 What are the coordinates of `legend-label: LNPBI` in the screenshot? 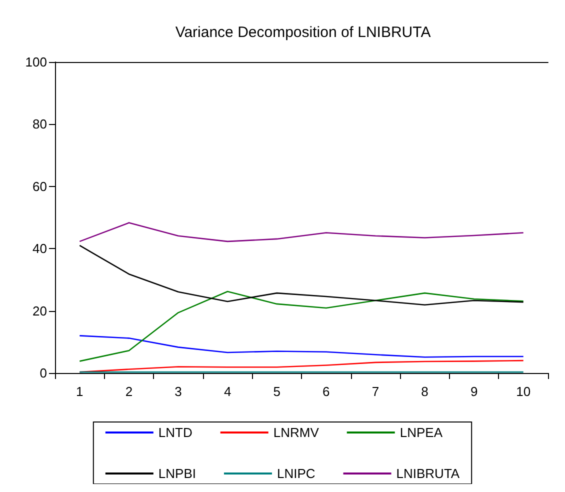 It's located at (177, 473).